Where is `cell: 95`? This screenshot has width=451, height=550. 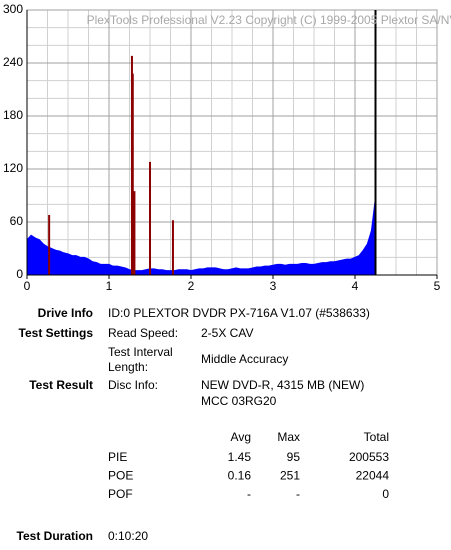 cell: 95 is located at coordinates (294, 457).